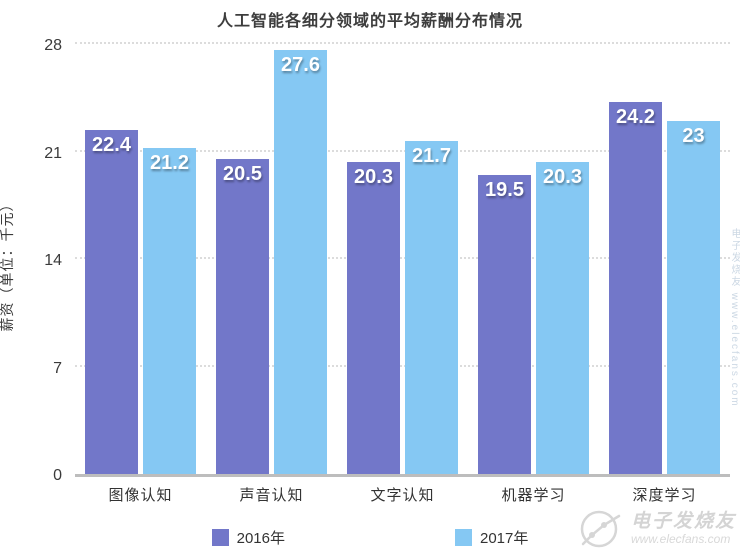 This screenshot has width=740, height=556. Describe the element at coordinates (242, 316) in the screenshot. I see `bar-2016年-声音认知: 20.5` at that location.